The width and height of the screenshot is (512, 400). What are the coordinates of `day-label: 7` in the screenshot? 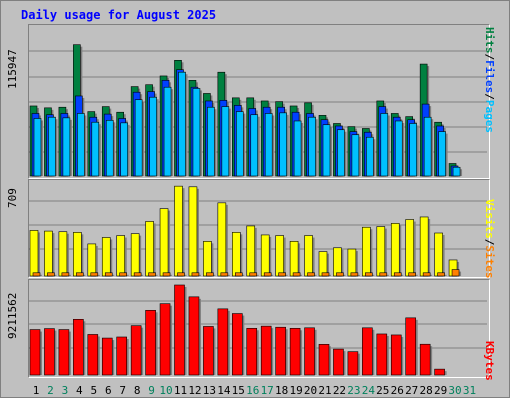 It's located at (122, 390).